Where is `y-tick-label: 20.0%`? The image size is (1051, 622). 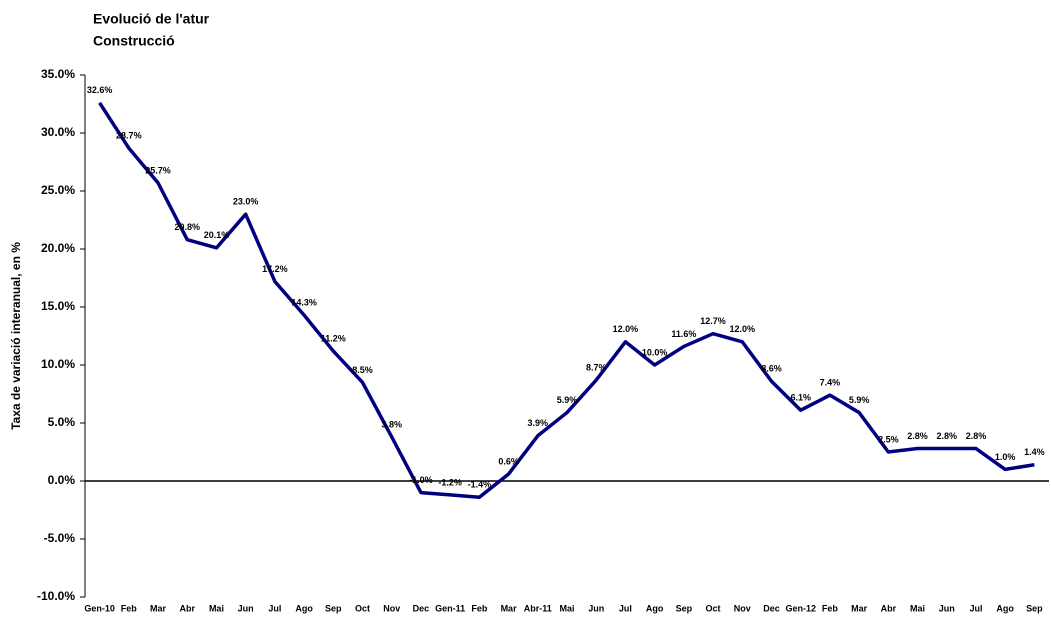 y-tick-label: 20.0% is located at coordinates (58, 248).